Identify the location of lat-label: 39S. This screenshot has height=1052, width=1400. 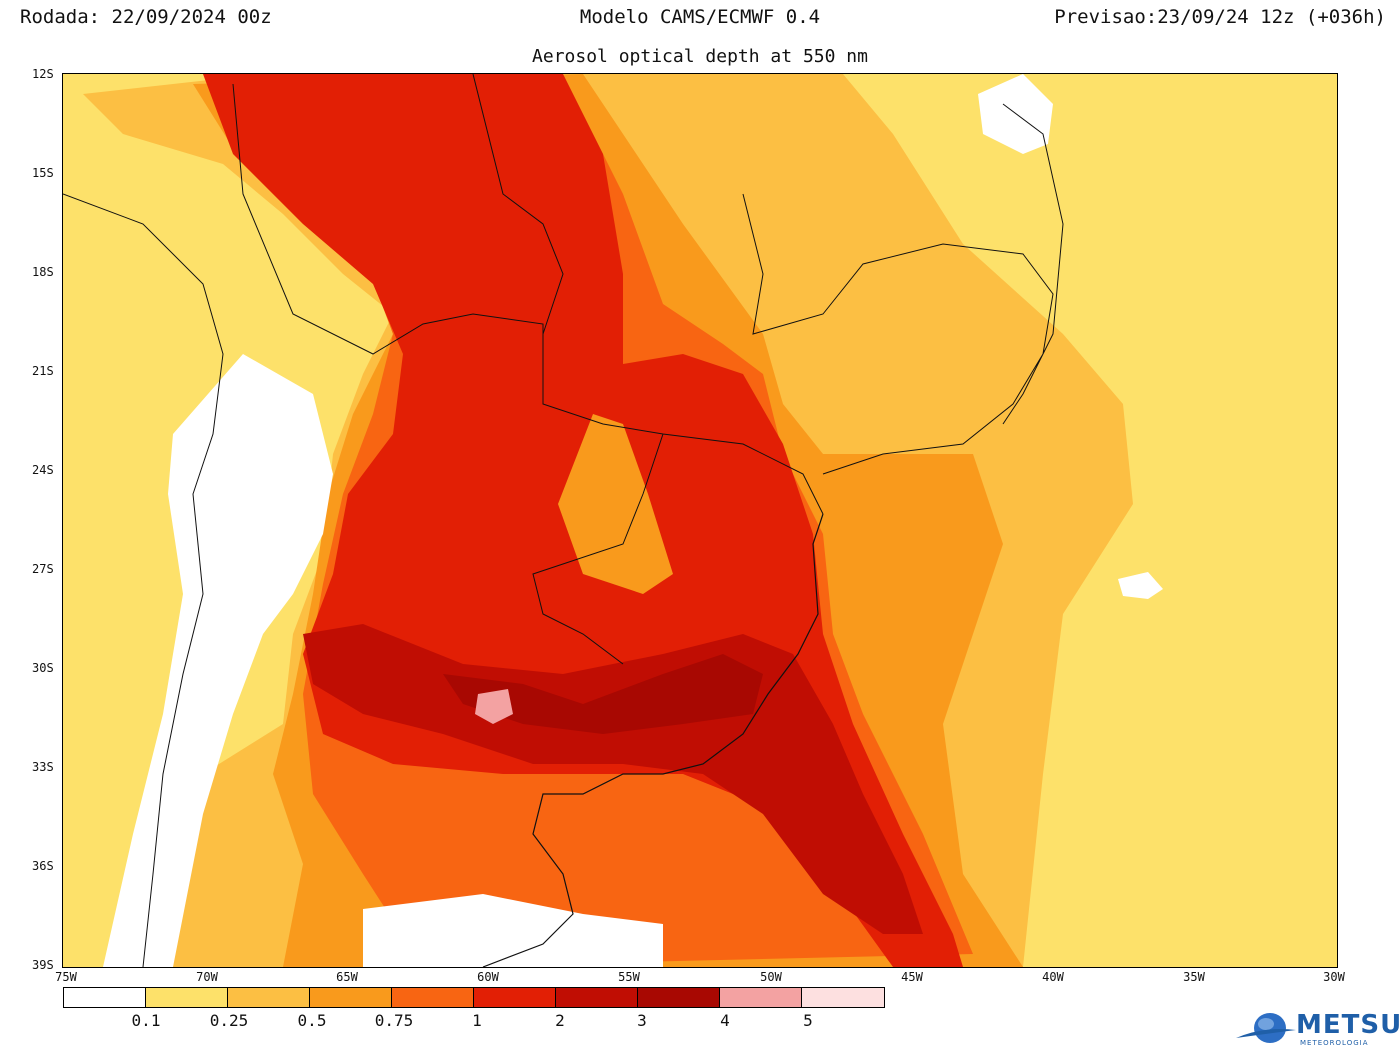
(43, 965).